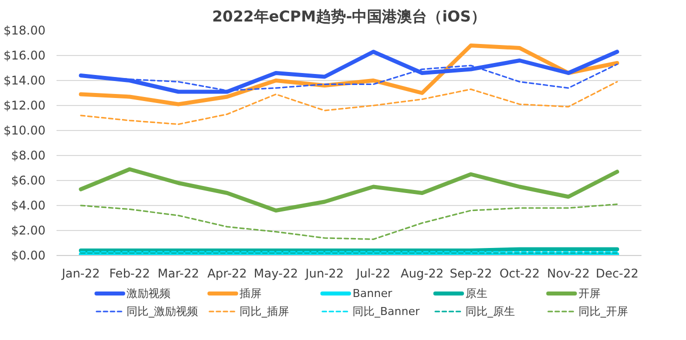 This screenshot has height=340, width=686. I want to click on x-tick-label: Dec-22, so click(617, 273).